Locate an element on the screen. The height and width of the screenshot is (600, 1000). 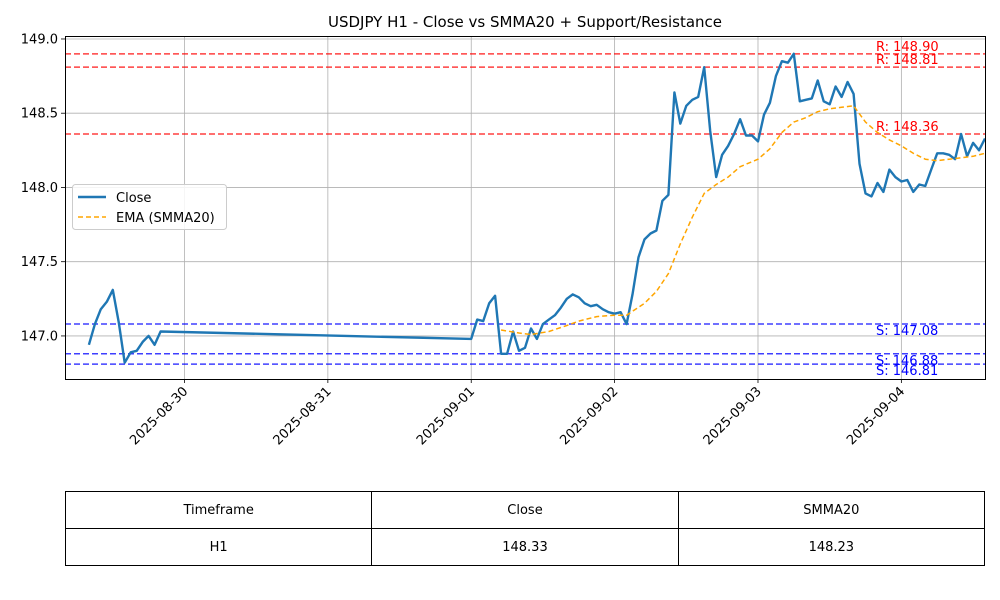
y-tick-label: 148.0 is located at coordinates (39, 188).